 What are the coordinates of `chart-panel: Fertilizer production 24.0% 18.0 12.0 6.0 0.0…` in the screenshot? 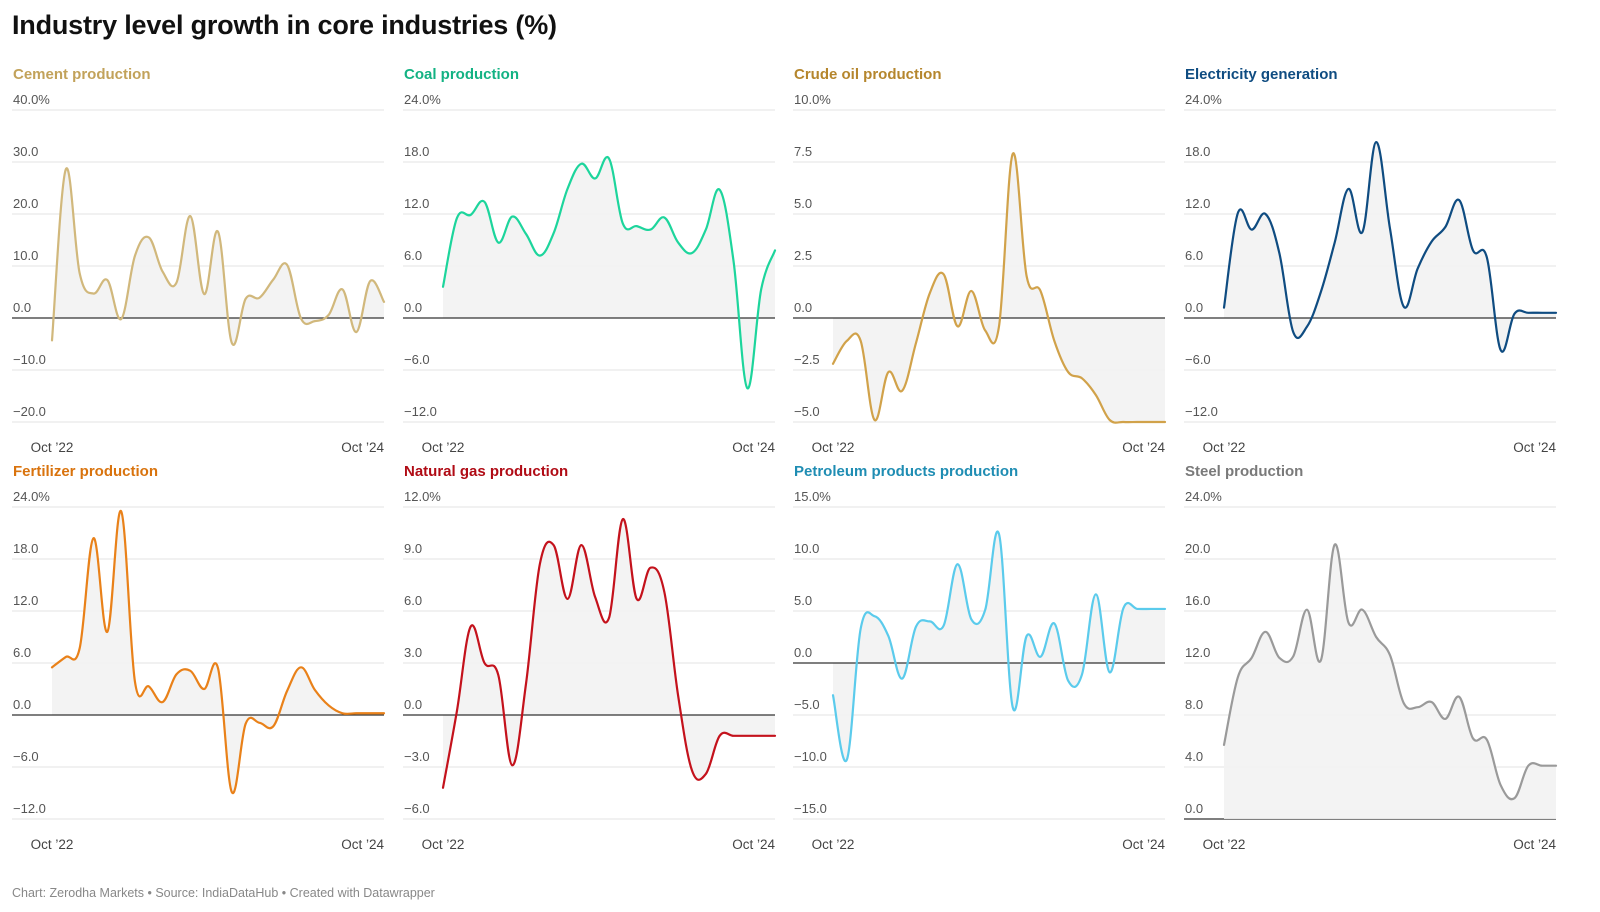 It's located at (199, 663).